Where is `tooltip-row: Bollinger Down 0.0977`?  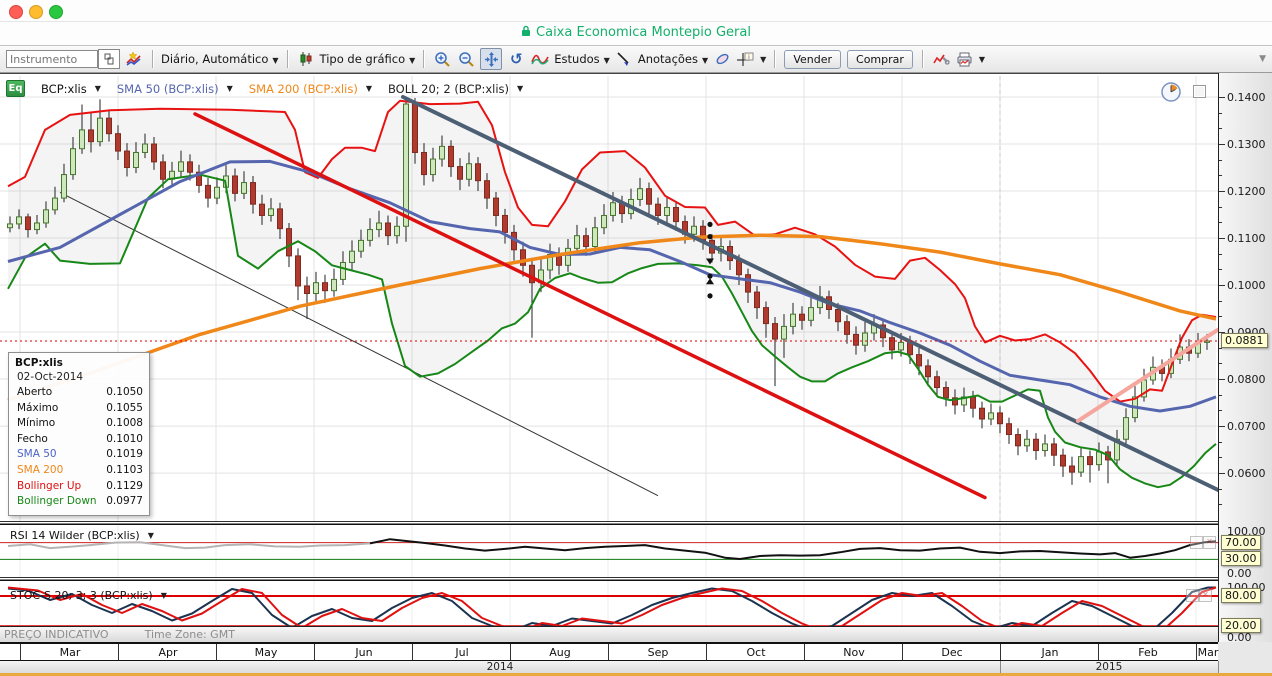 tooltip-row: Bollinger Down 0.0977 is located at coordinates (80, 501).